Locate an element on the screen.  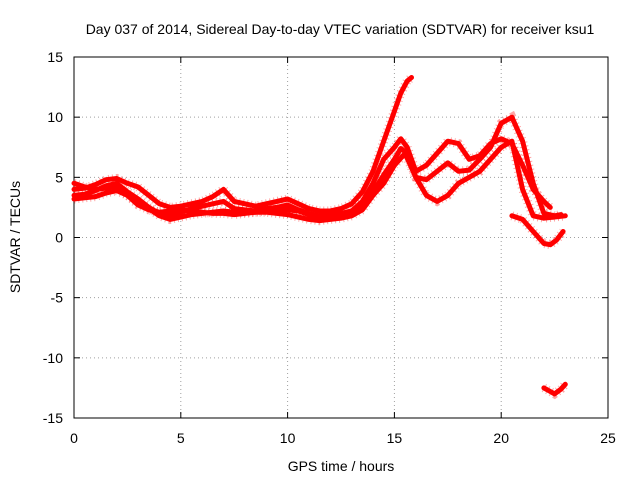
x-tick-label: 0 is located at coordinates (74, 438).